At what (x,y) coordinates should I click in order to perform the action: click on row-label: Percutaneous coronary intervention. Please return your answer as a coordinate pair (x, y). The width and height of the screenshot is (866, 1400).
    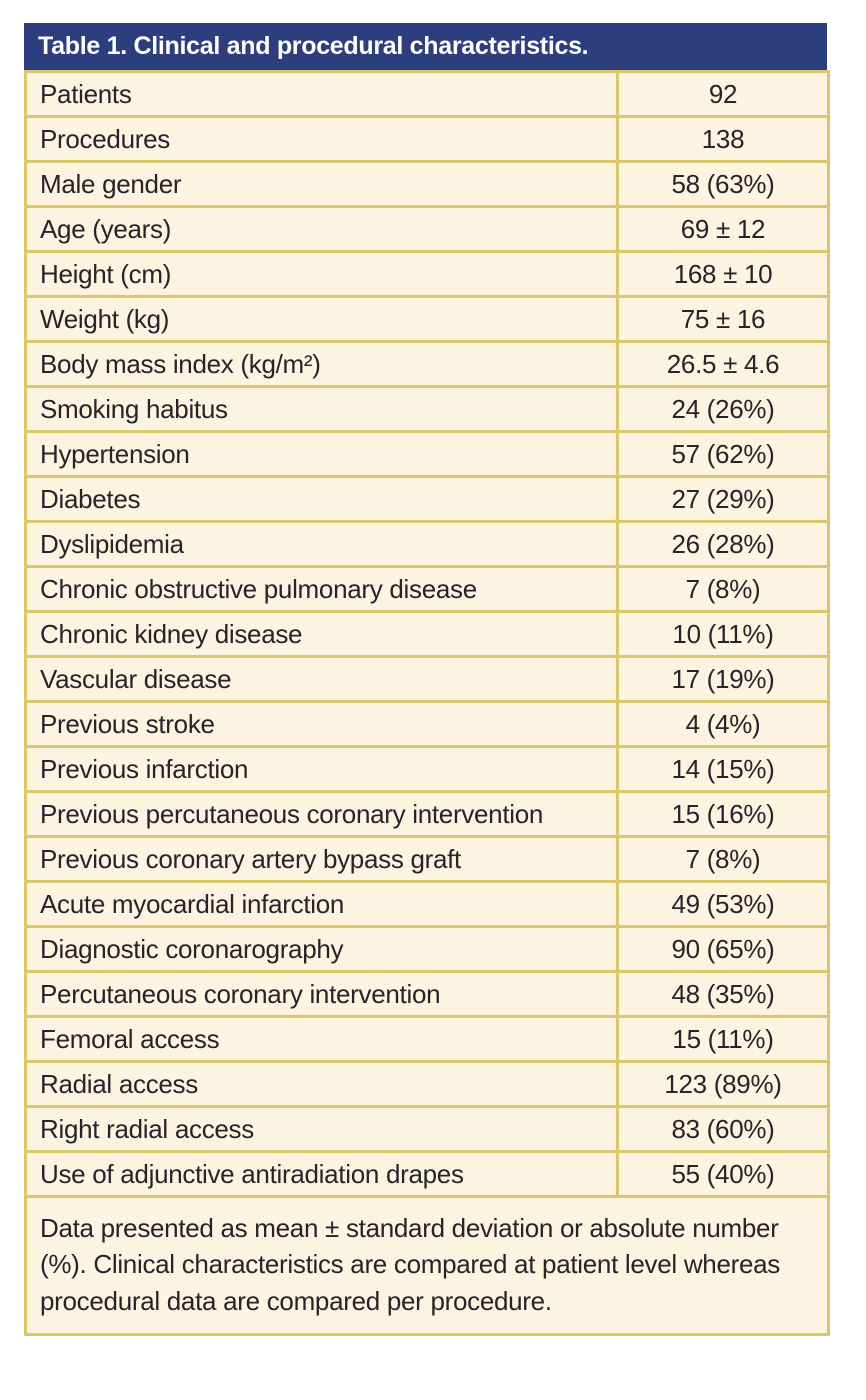
    Looking at the image, I should click on (321, 994).